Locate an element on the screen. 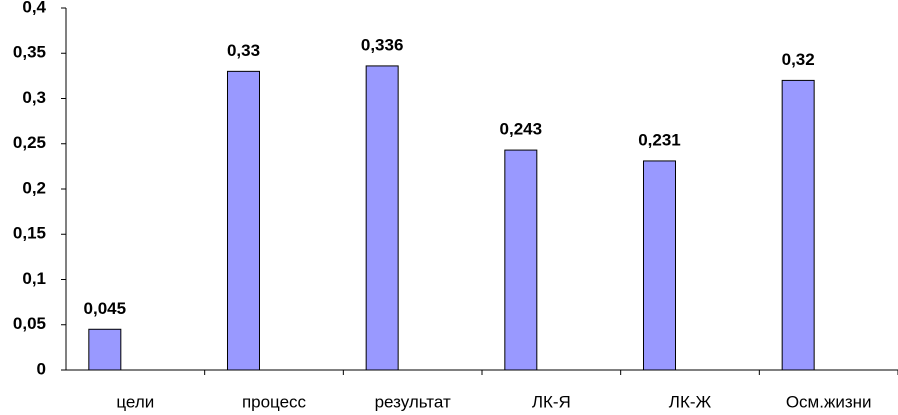 The width and height of the screenshot is (898, 415). x-tick-label: цели is located at coordinates (135, 401).